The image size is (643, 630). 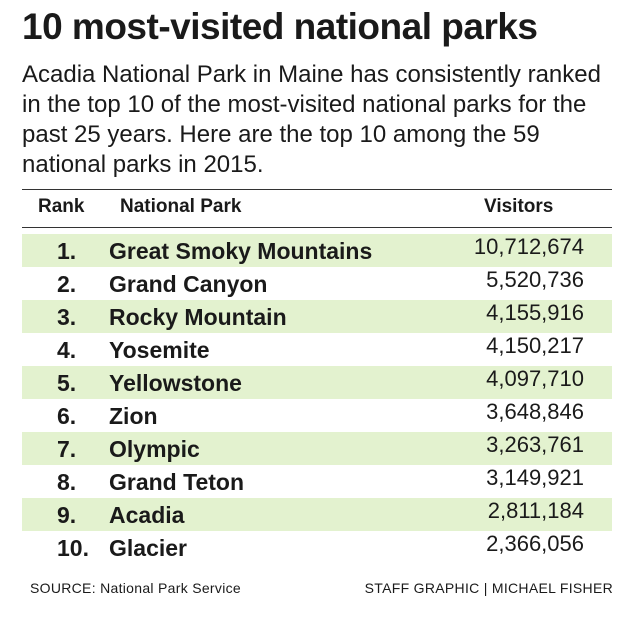 What do you see at coordinates (67, 449) in the screenshot?
I see `rank-cell: 7.` at bounding box center [67, 449].